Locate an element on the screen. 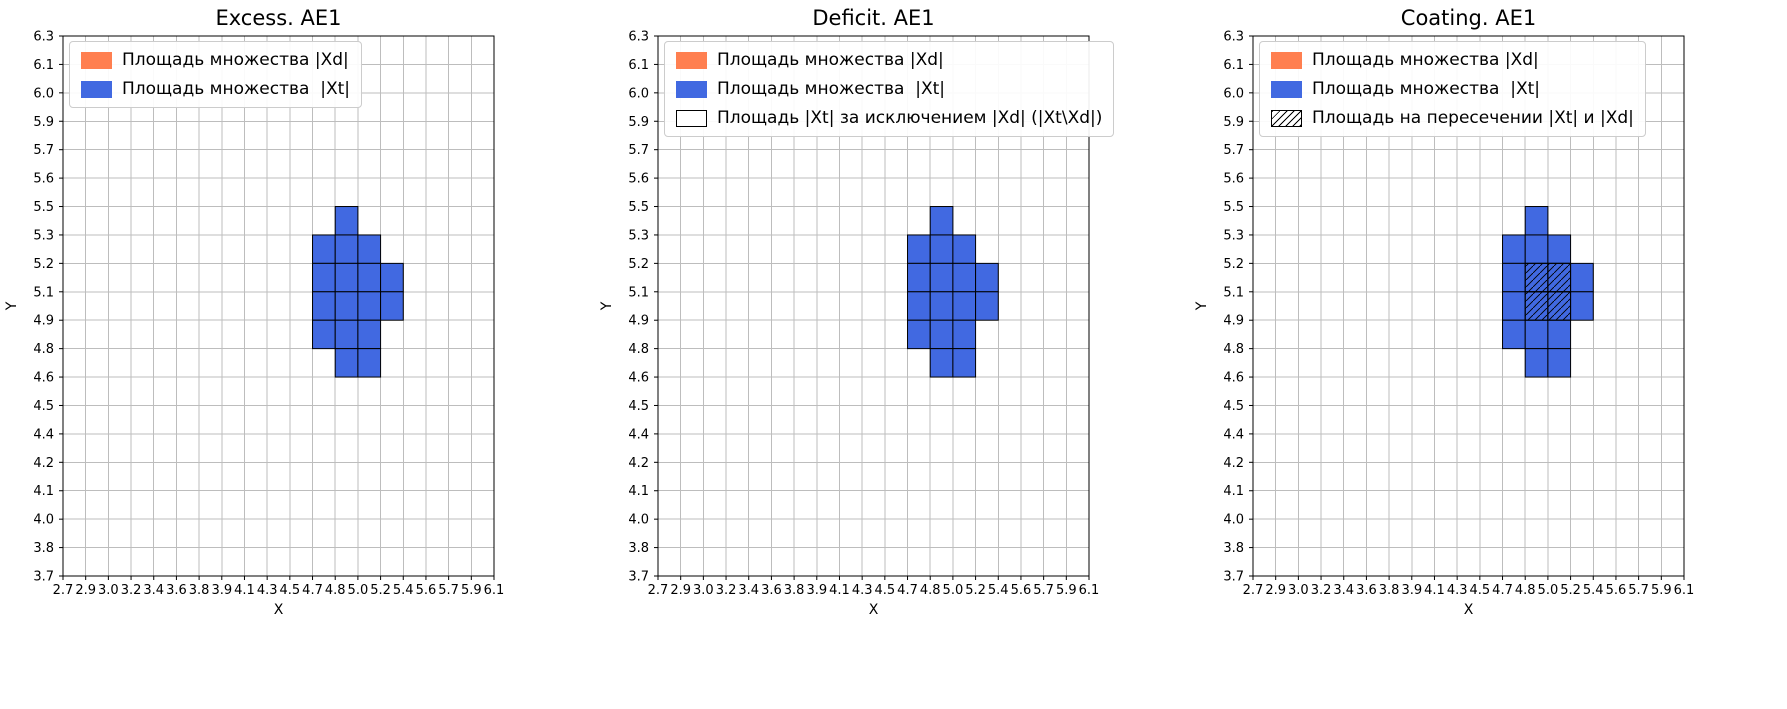 This screenshot has height=709, width=1787. legend-swatch-outline is located at coordinates (691, 118).